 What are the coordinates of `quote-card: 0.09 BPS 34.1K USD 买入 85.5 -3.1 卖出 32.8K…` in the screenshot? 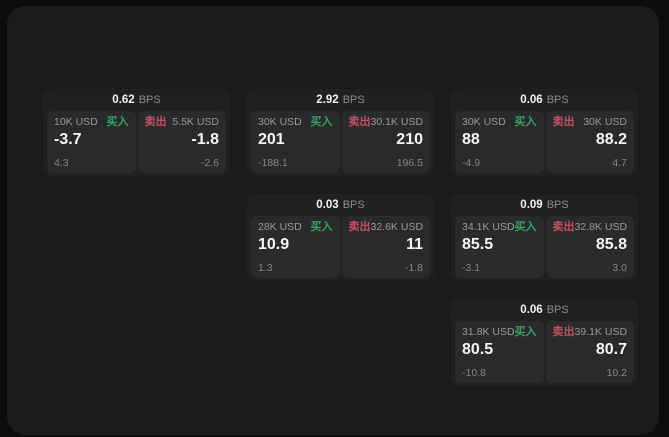 It's located at (544, 237).